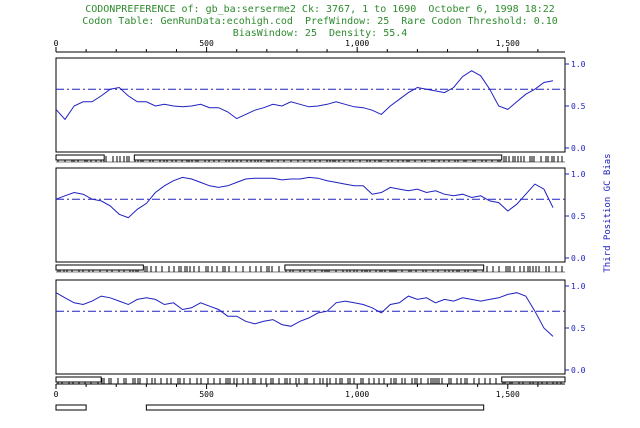 This screenshot has width=640, height=428. What do you see at coordinates (304, 95) in the screenshot?
I see `frame-1-gc-trace` at bounding box center [304, 95].